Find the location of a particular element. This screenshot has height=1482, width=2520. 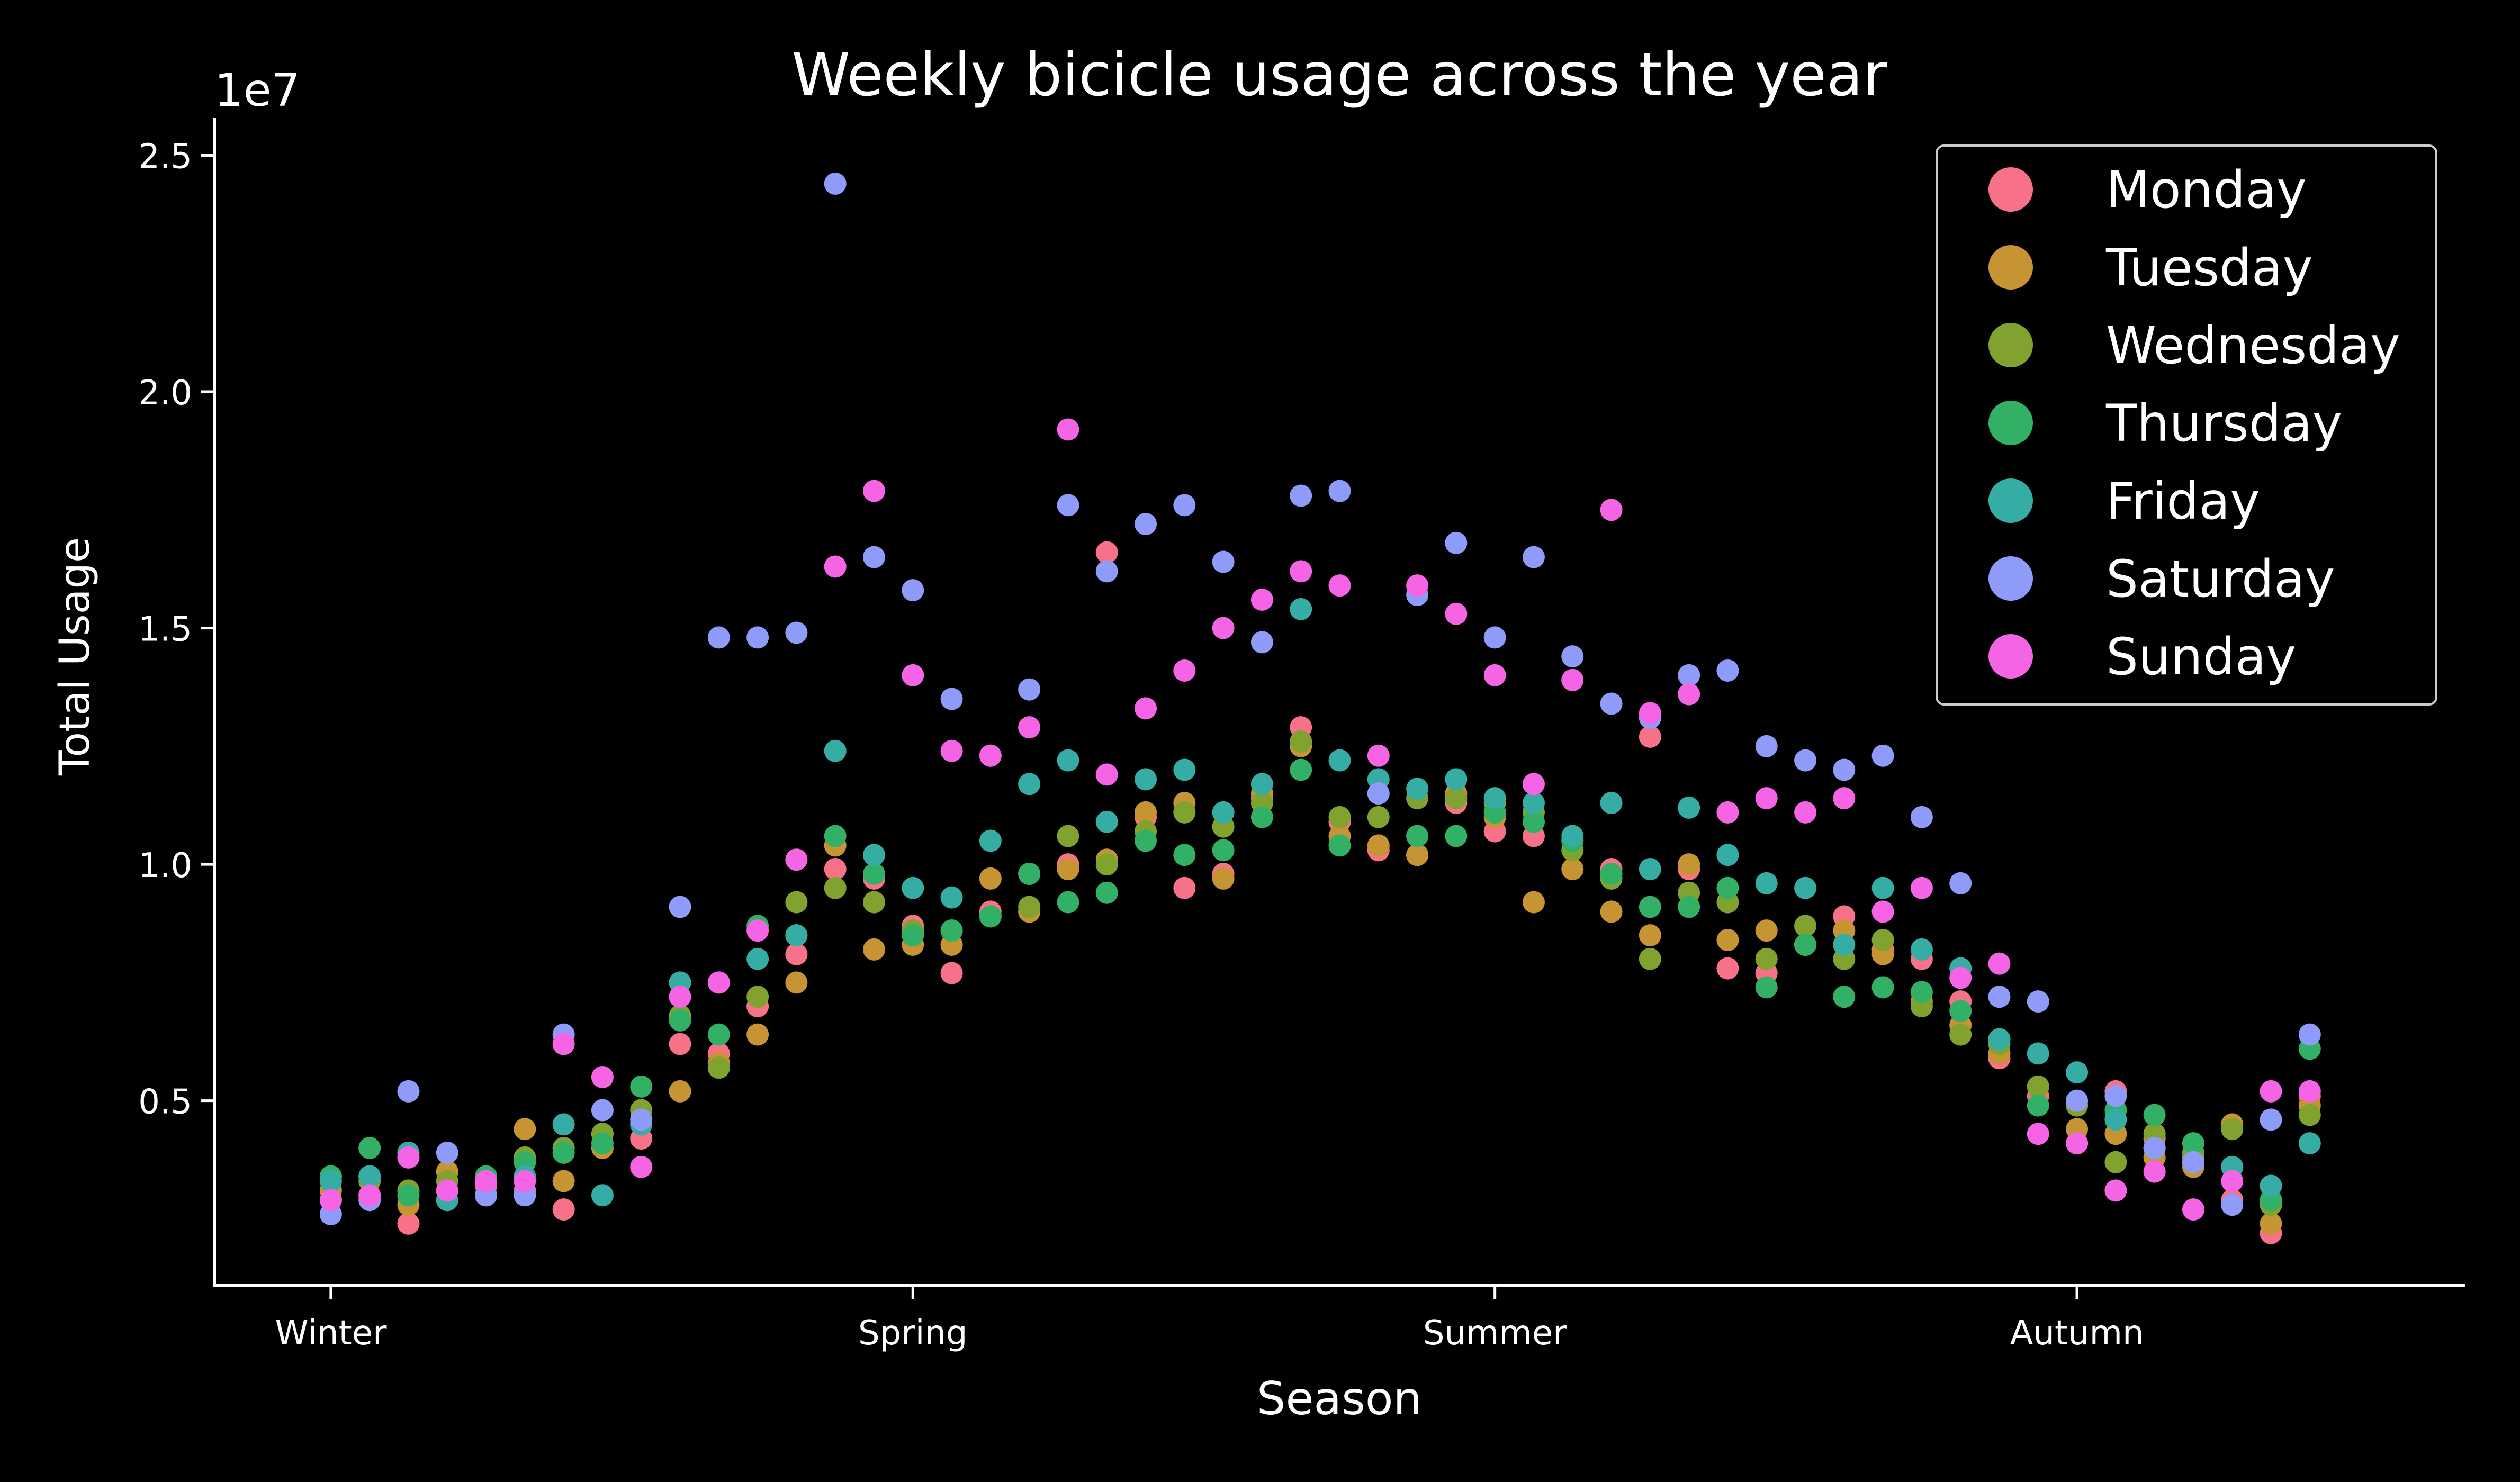

y-offset-label: 1e7 is located at coordinates (257, 90).